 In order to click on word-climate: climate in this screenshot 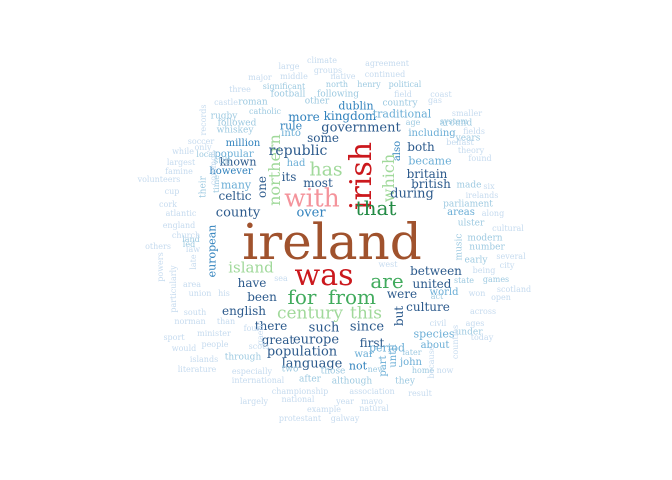, I will do `click(322, 60)`.